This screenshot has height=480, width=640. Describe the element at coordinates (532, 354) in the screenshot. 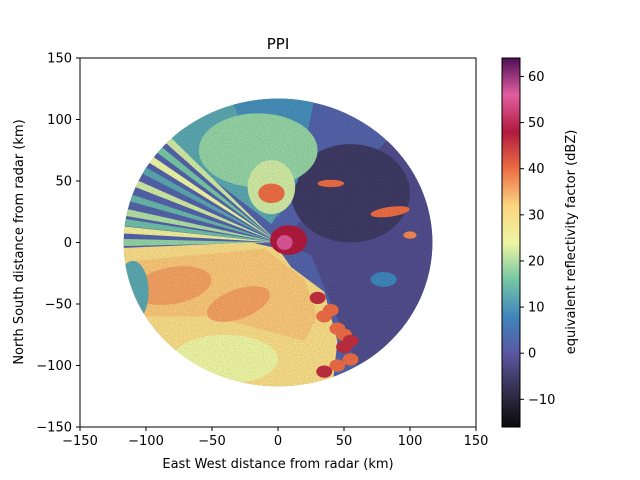

I see `colorbar-tick-label: 0` at that location.